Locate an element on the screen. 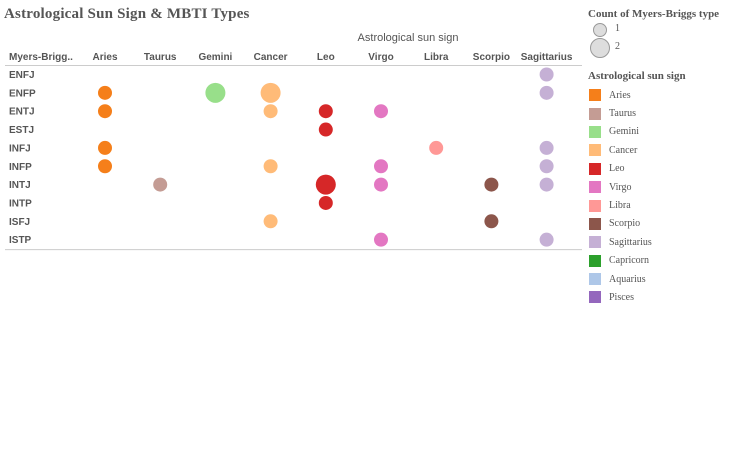 This screenshot has width=736, height=454. color-legend-label: Aries is located at coordinates (620, 95).